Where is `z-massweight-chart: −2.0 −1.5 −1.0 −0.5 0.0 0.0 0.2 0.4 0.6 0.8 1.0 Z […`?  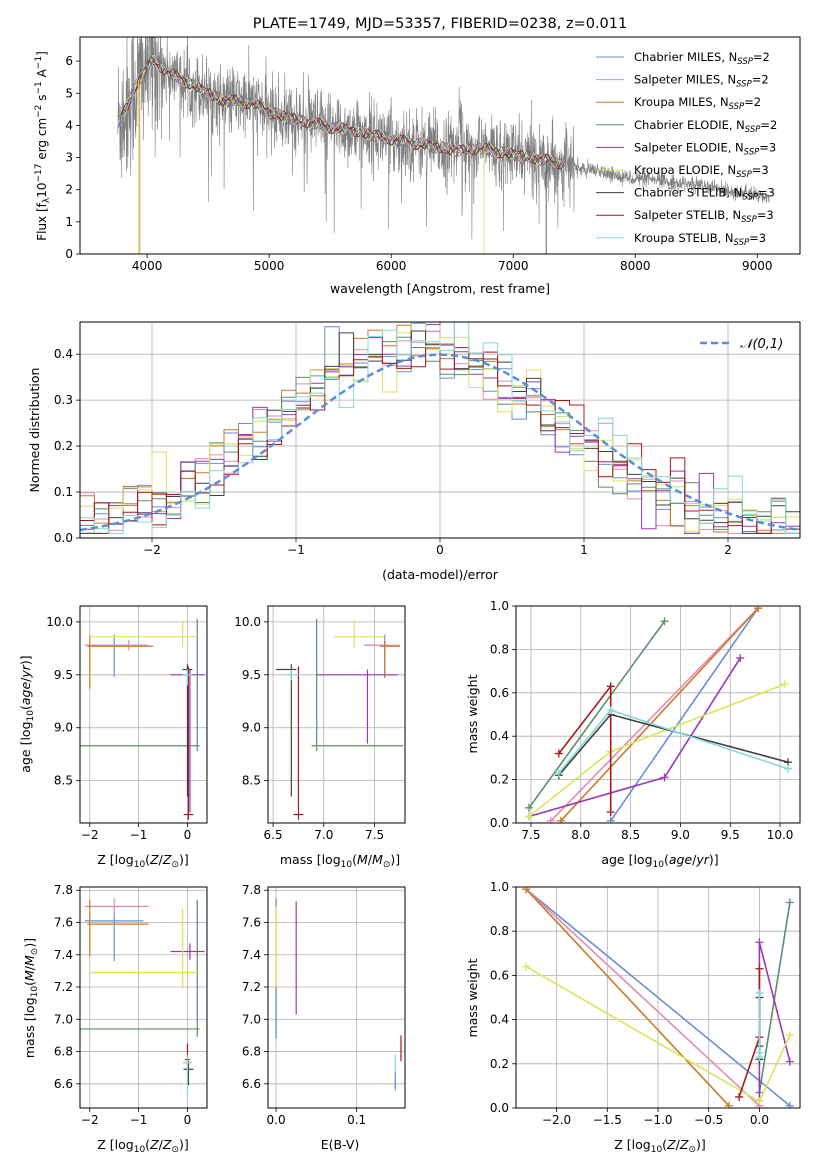
z-massweight-chart: −2.0 −1.5 −1.0 −0.5 0.0 0.0 0.2 0.4 0.6 0.8 1.0 Z [… is located at coordinates (633, 1017).